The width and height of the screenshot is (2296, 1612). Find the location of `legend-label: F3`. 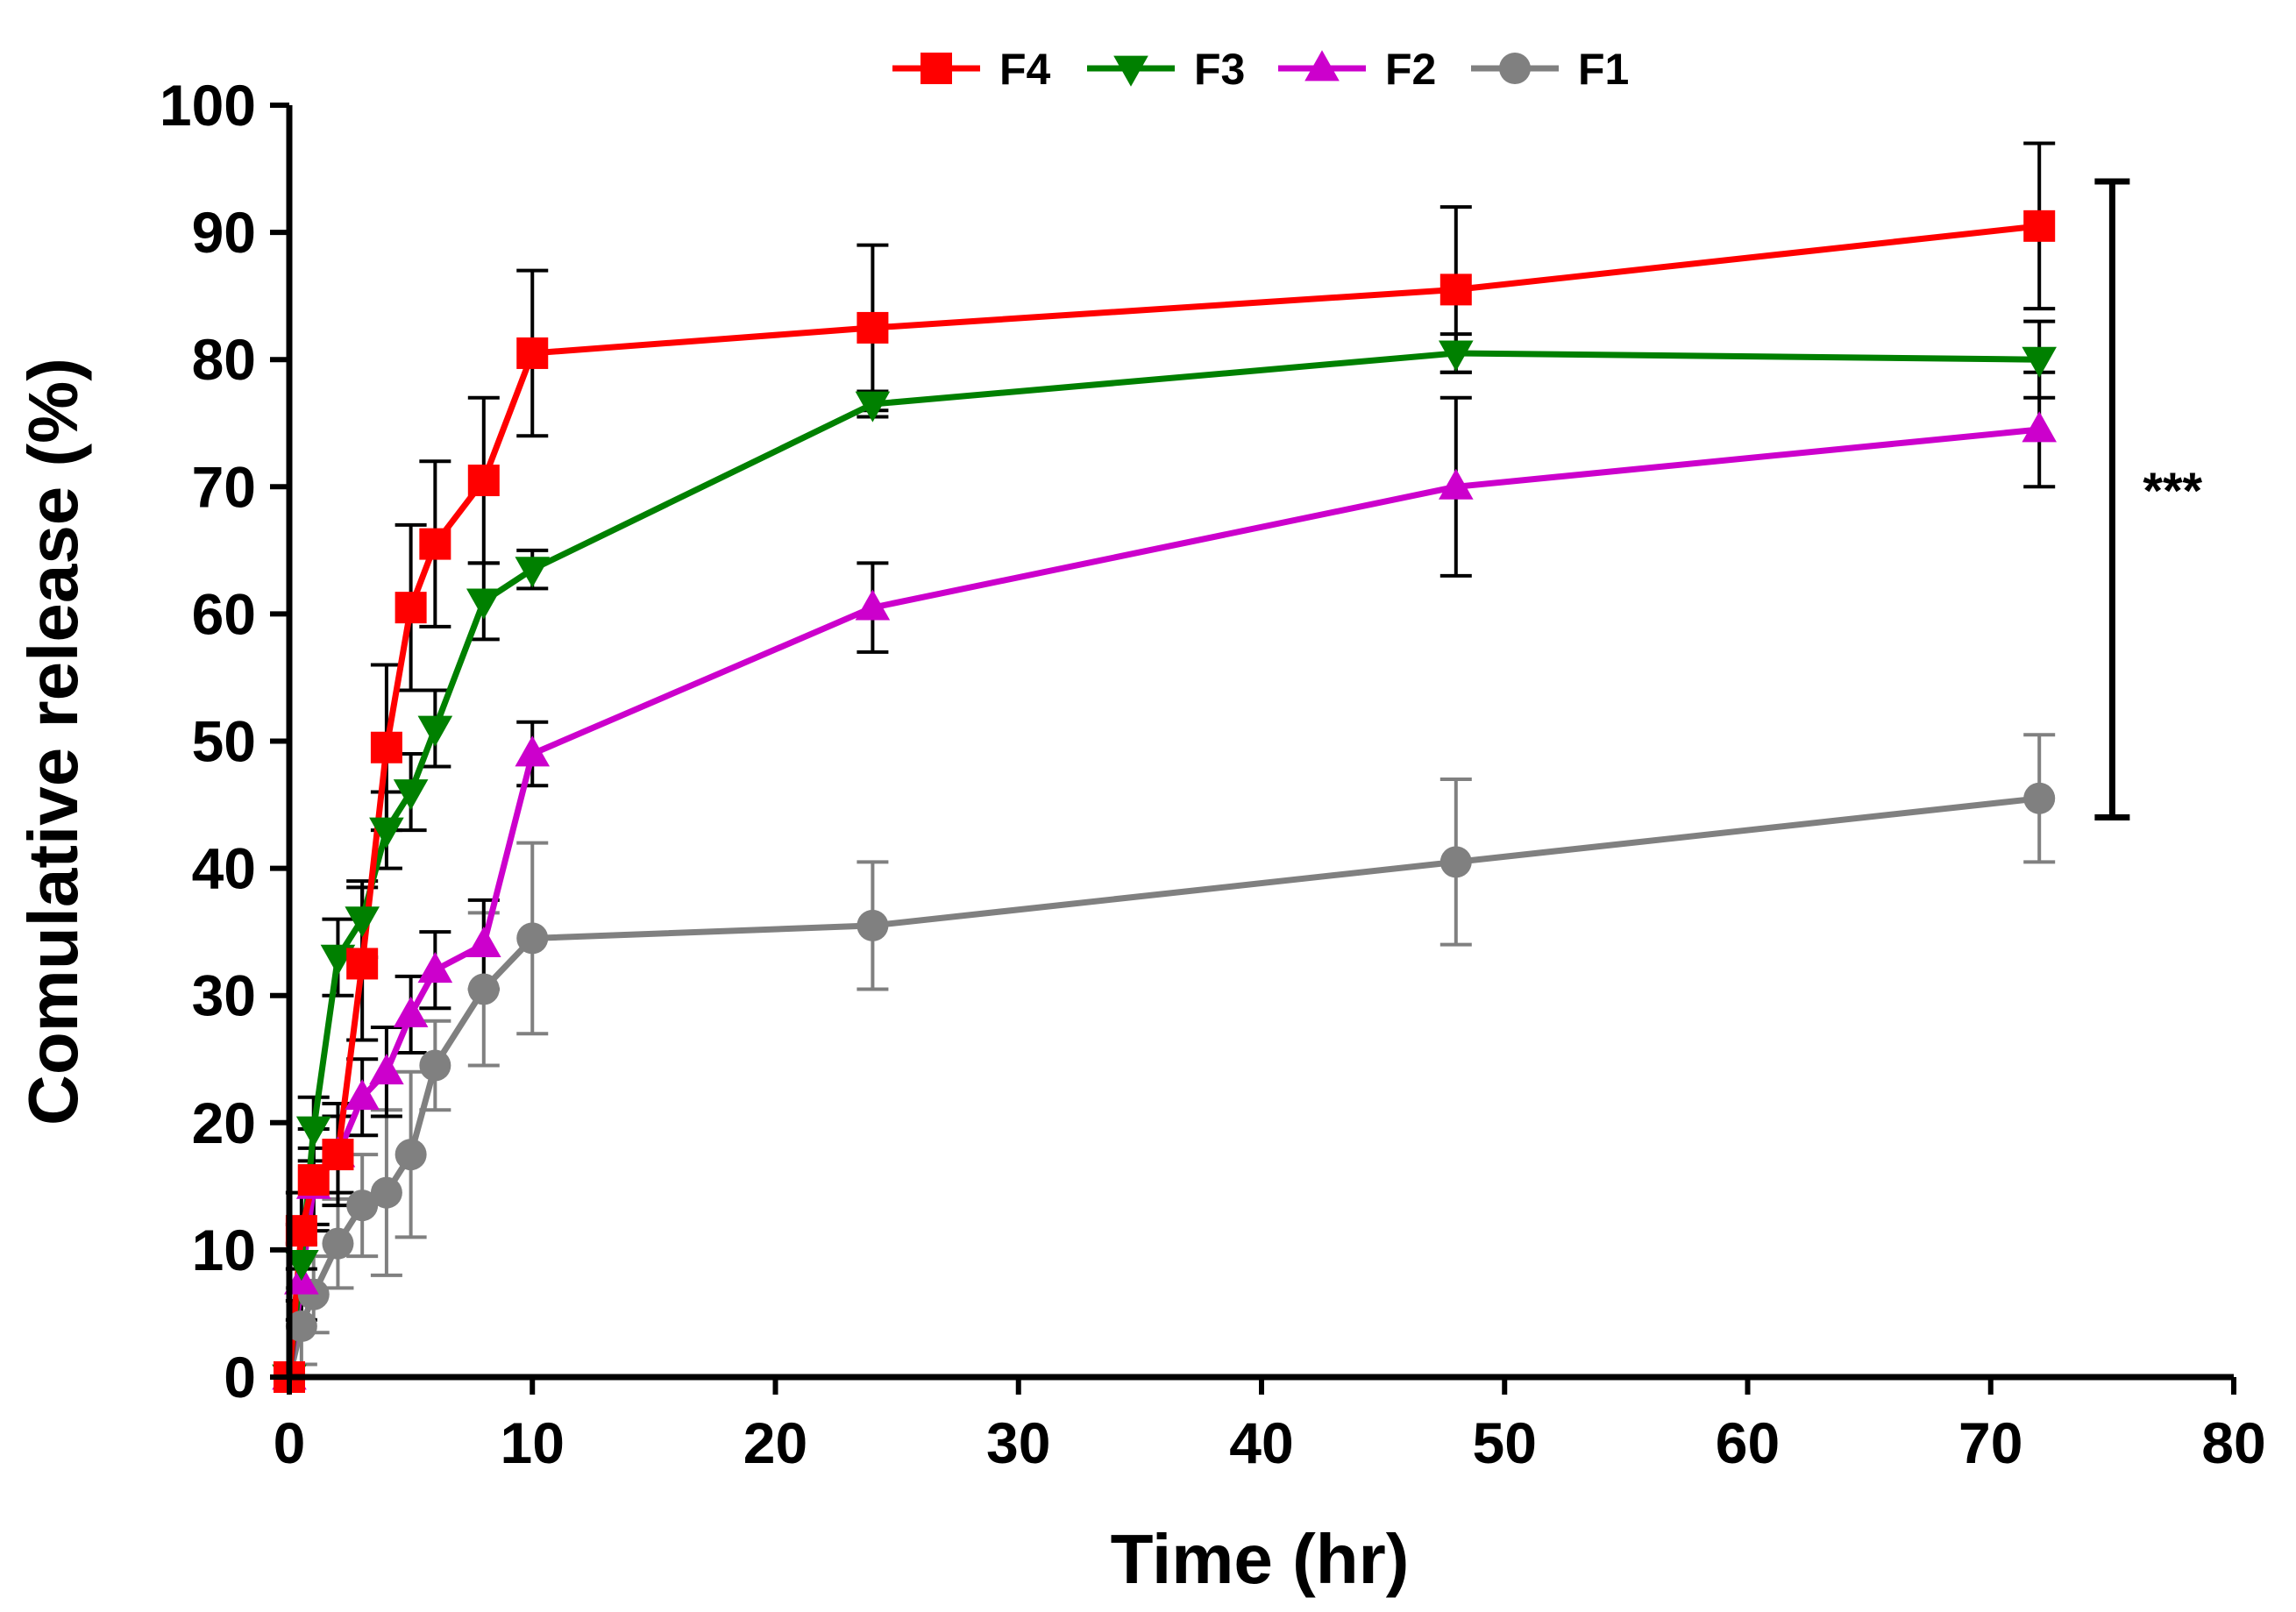

legend-label: F3 is located at coordinates (1219, 69).